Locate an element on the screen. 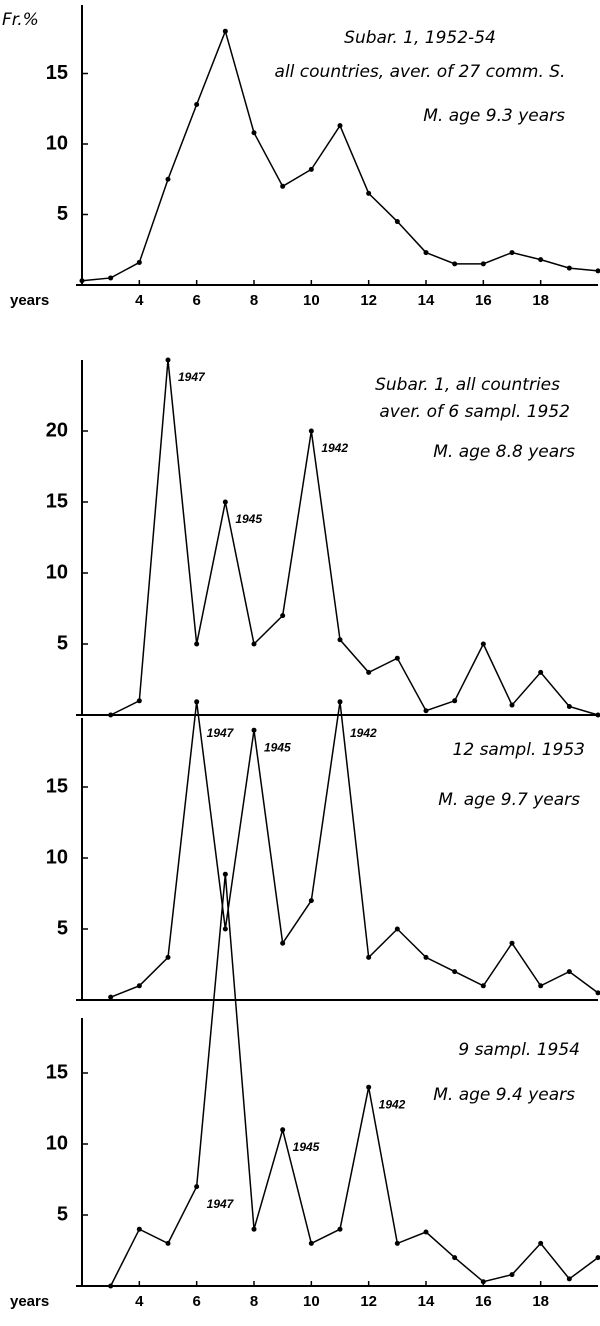  y-label: Fr.% is located at coordinates (20, 20).